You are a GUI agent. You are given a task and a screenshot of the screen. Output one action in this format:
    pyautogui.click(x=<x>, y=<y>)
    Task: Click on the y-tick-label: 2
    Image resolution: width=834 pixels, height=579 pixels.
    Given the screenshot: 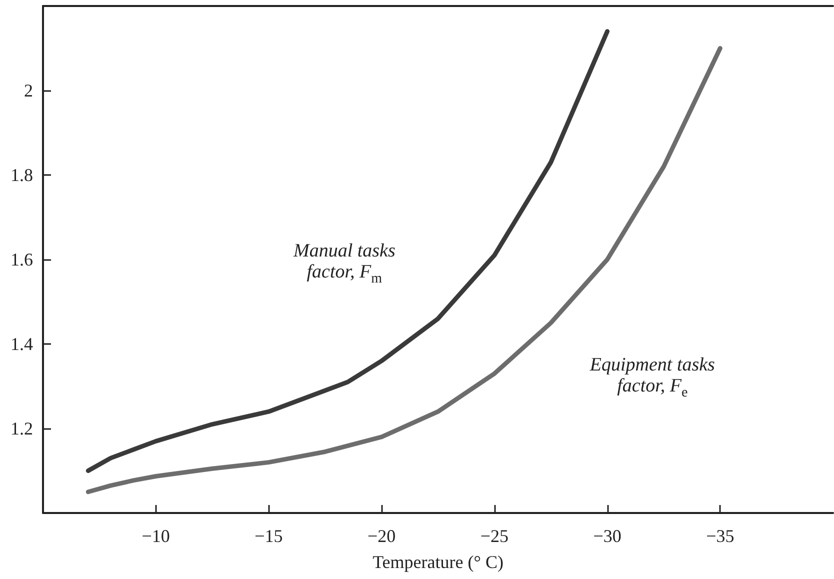 What is the action you would take?
    pyautogui.click(x=28, y=90)
    